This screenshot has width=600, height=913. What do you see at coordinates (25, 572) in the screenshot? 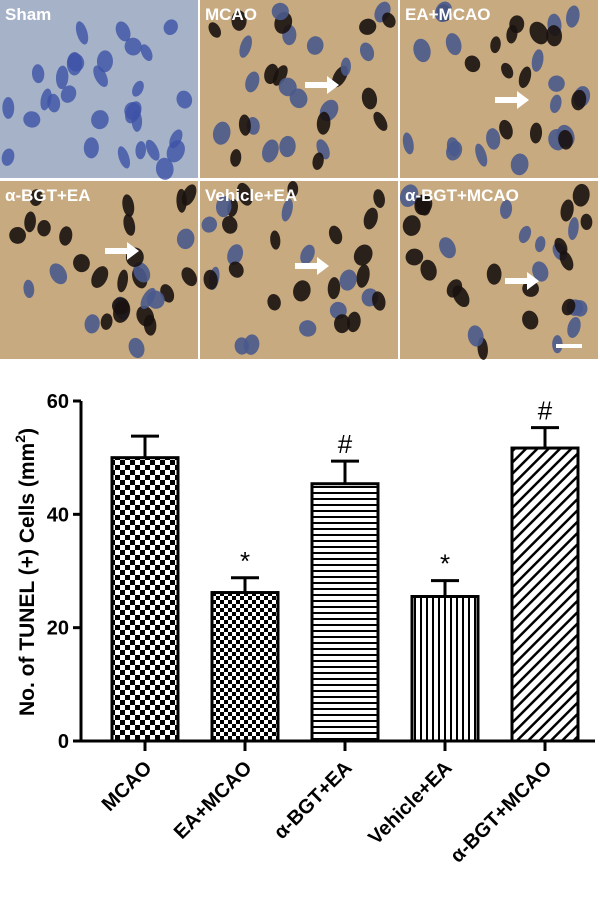
I see `y-axis-label: No. of TUNEL (+) Cells (mm2)` at bounding box center [25, 572].